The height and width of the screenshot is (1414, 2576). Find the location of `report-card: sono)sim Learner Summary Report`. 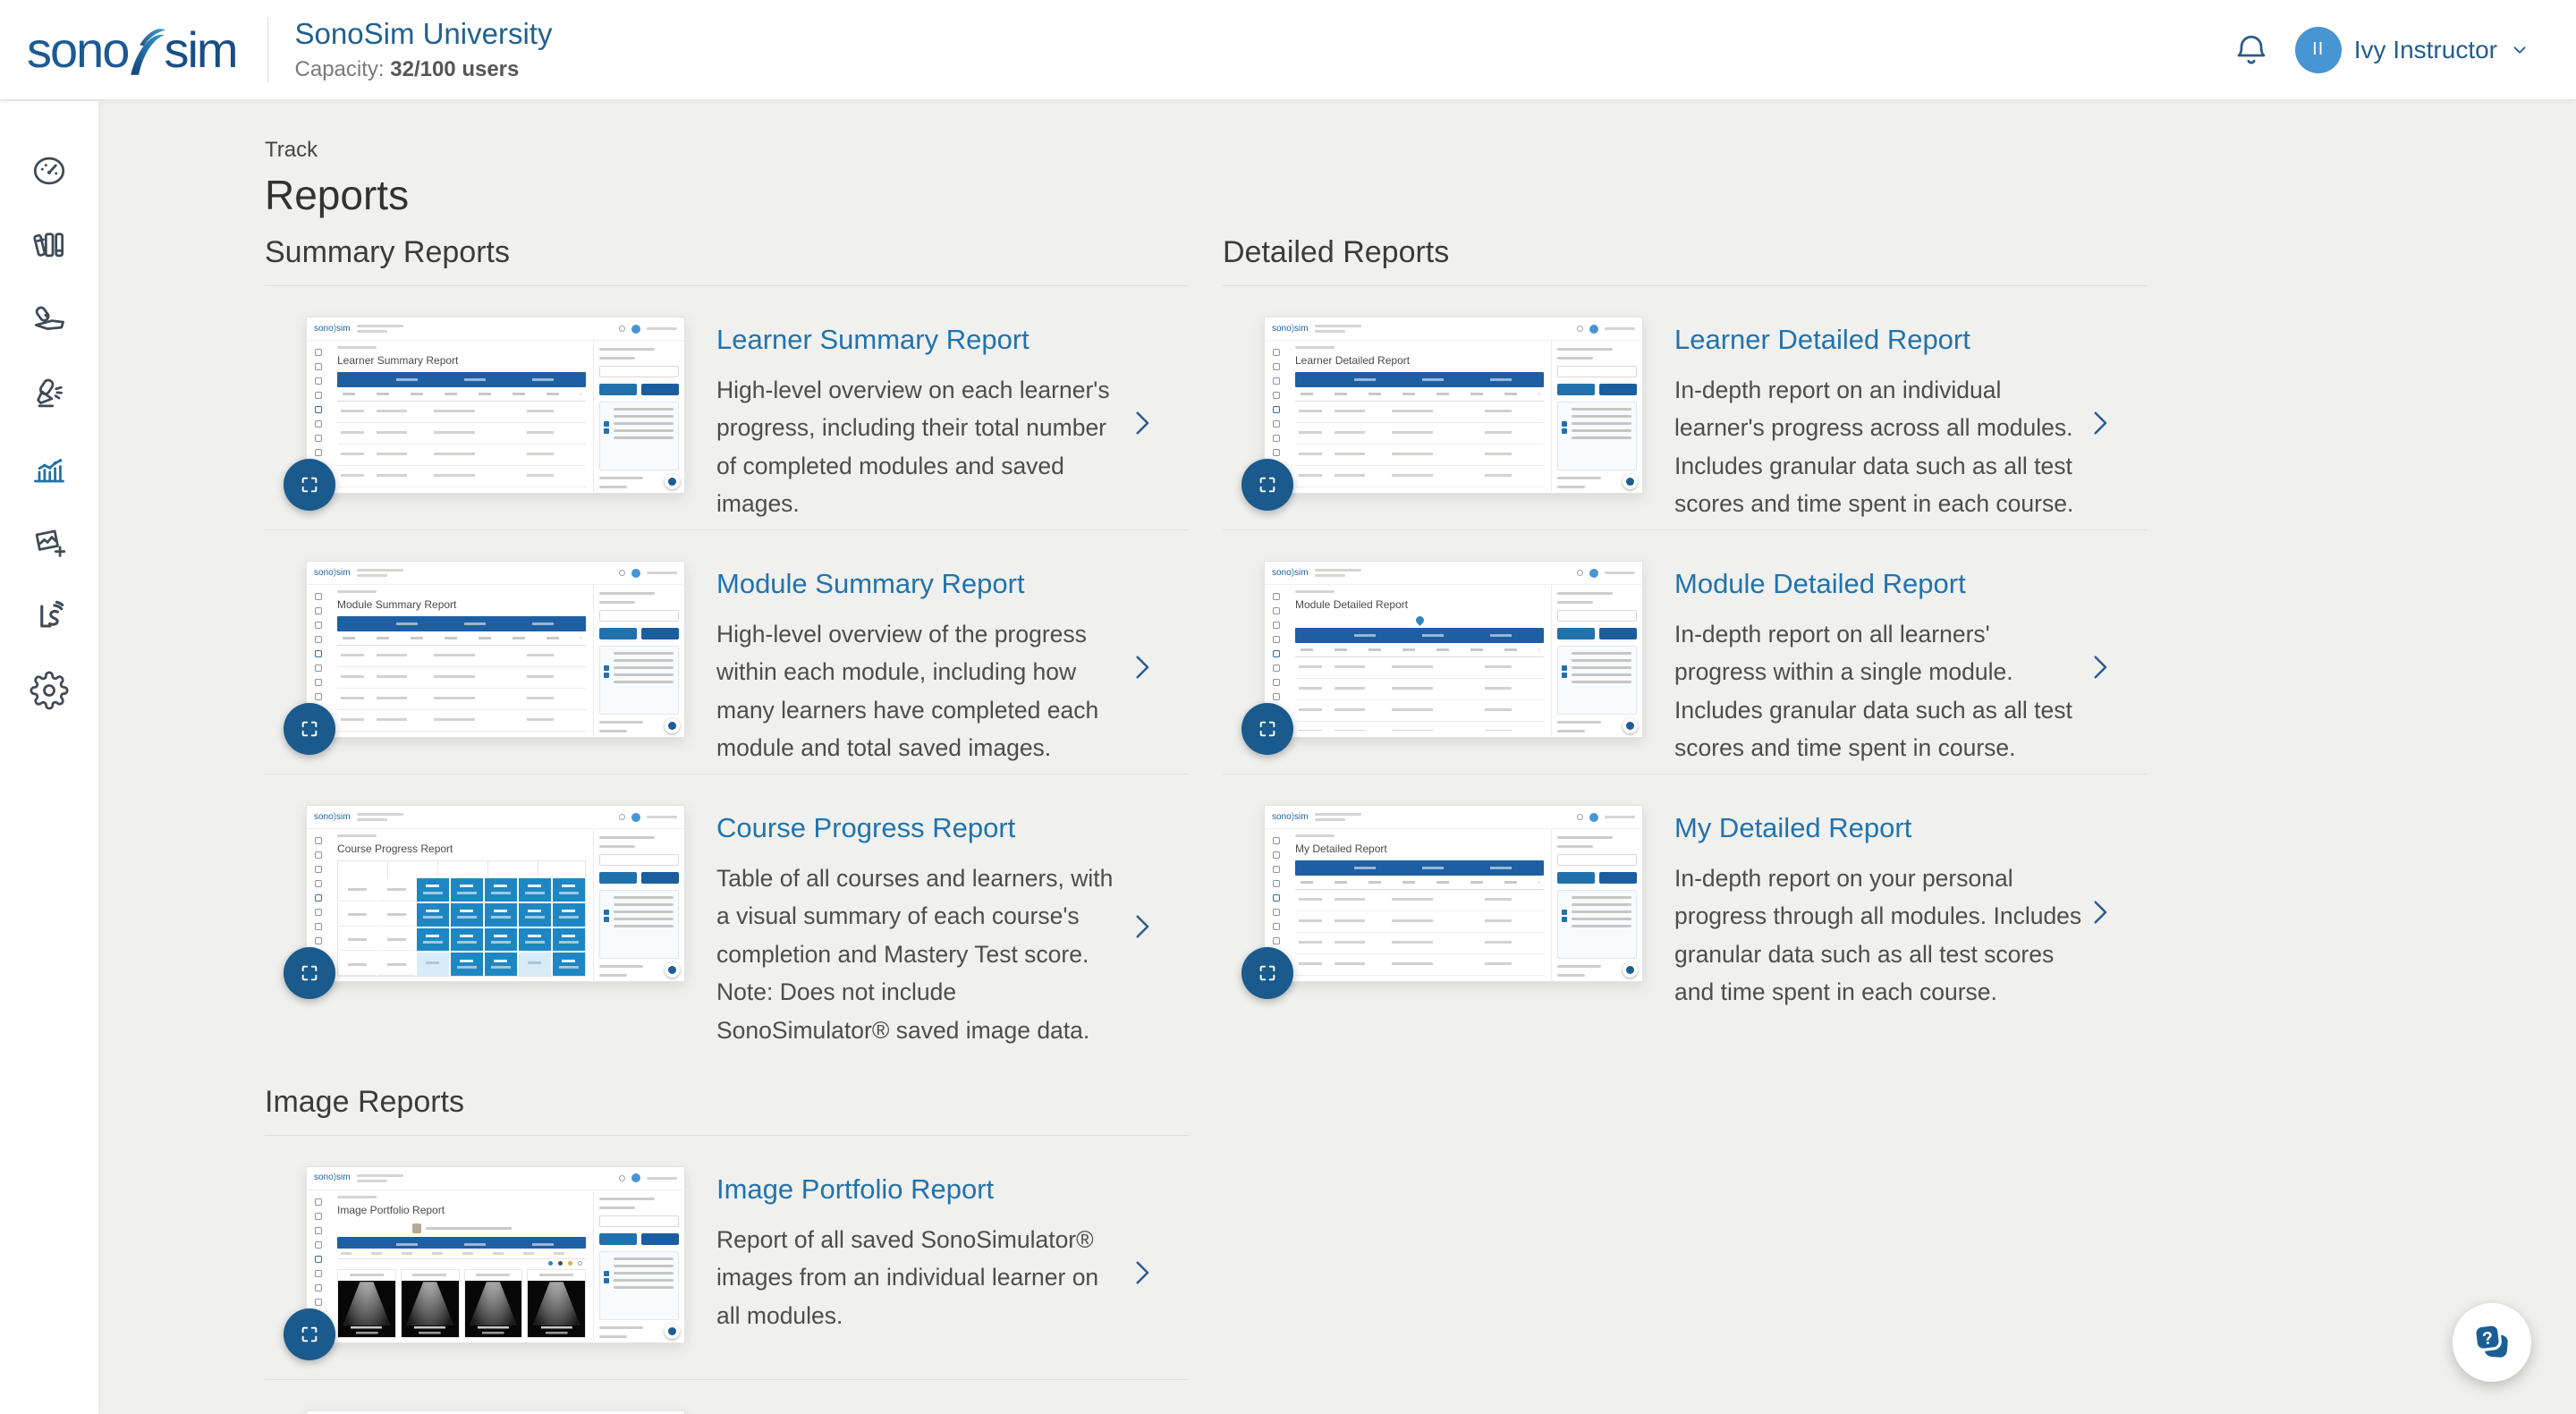

report-card: sono)sim Learner Summary Report is located at coordinates (727, 408).